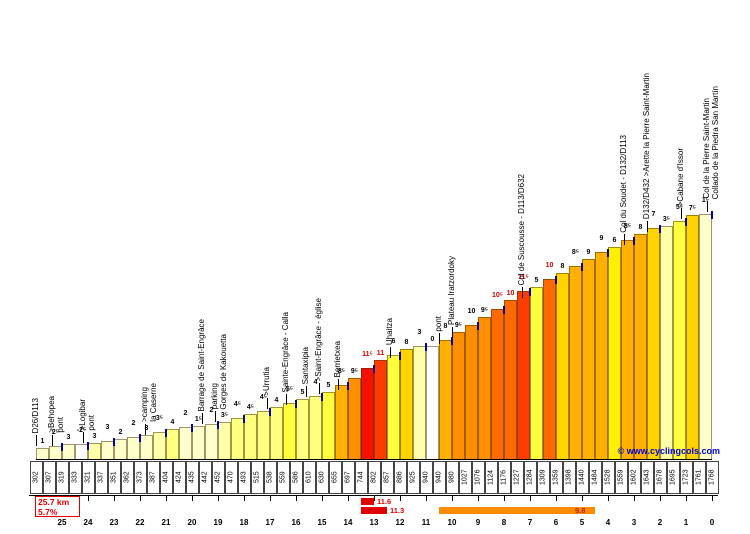  Describe the element at coordinates (42, 441) in the screenshot. I see `gradient-label: 1` at that location.